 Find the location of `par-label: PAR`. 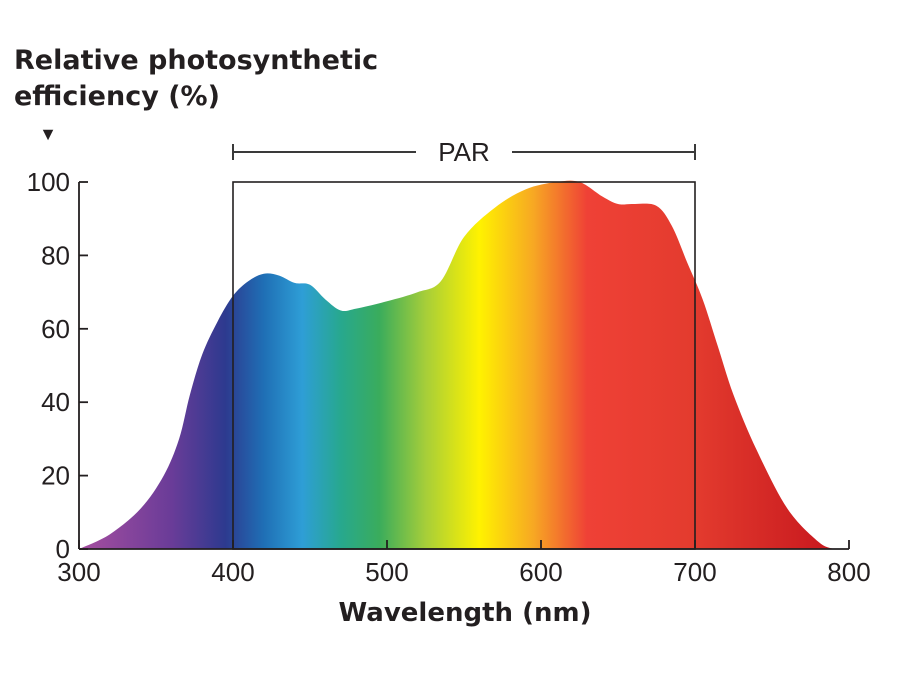

par-label: PAR is located at coordinates (464, 152).